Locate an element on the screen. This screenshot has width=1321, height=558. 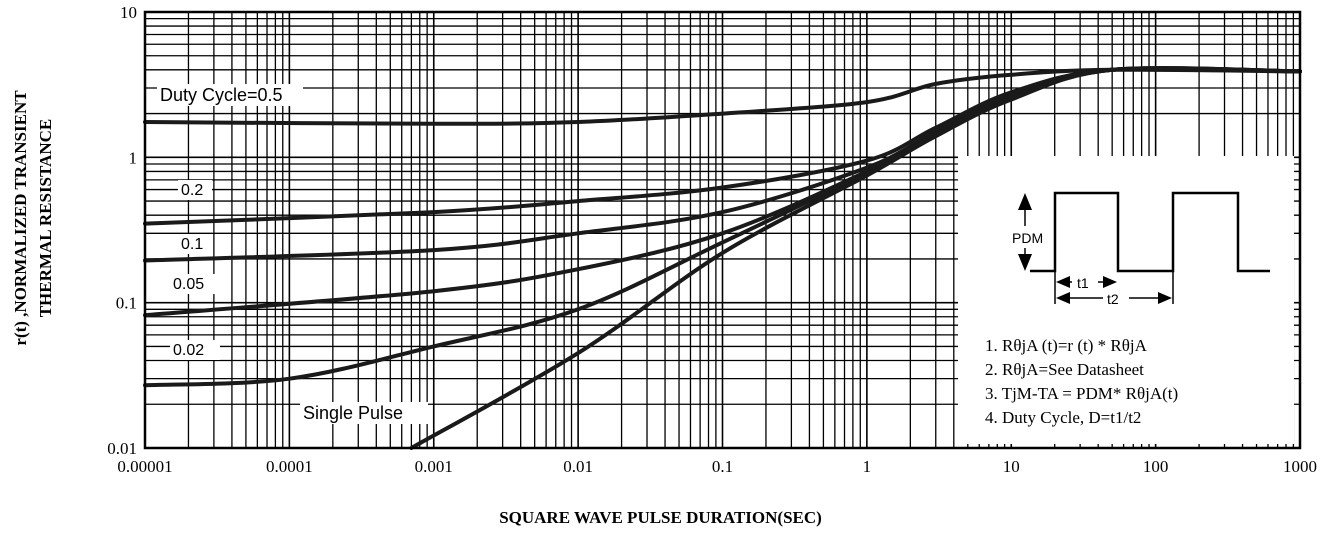
t2-label-background is located at coordinates (1116, 298).